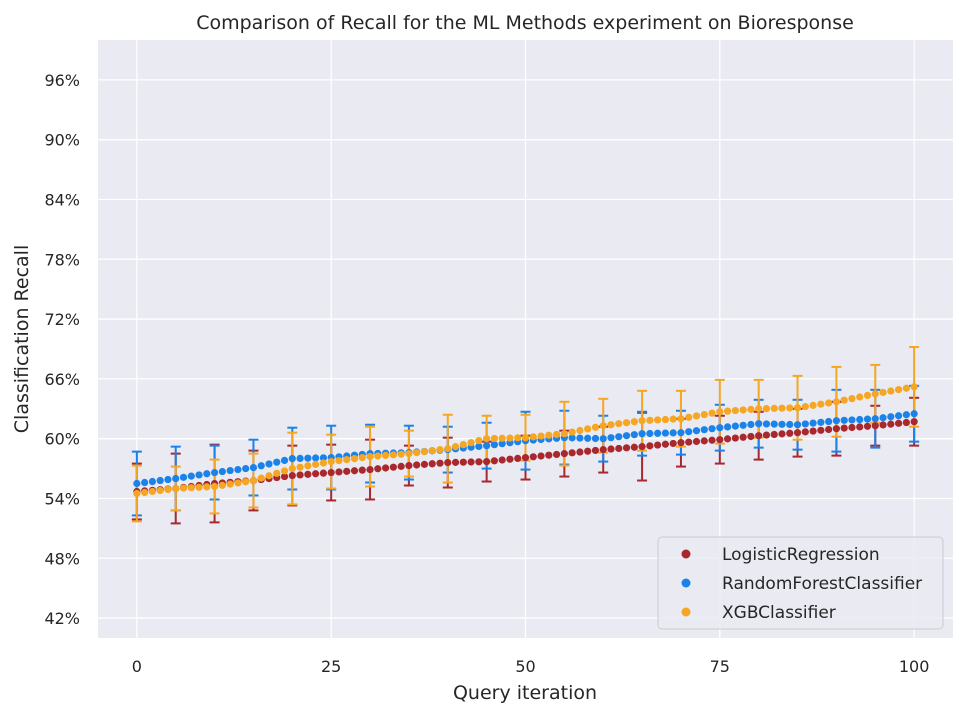  I want to click on y-tick-label: 78%, so click(62, 259).